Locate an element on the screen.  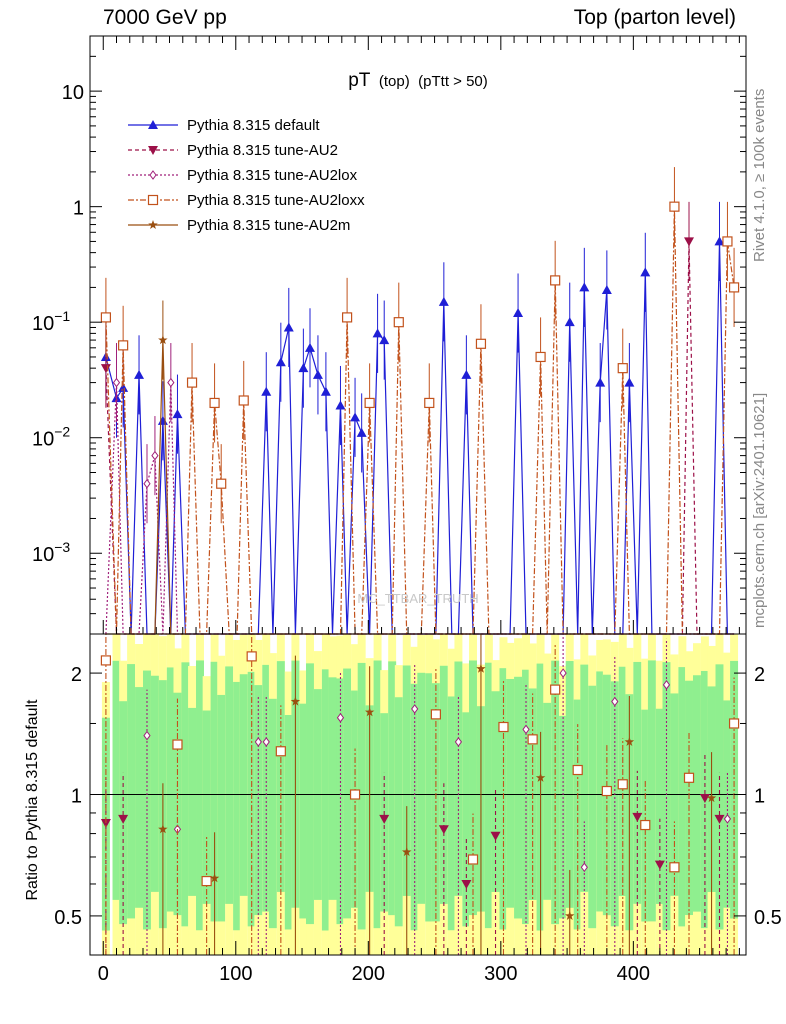
legend-label-au2: Pythia 8.315 tune-AU2 is located at coordinates (262, 150).